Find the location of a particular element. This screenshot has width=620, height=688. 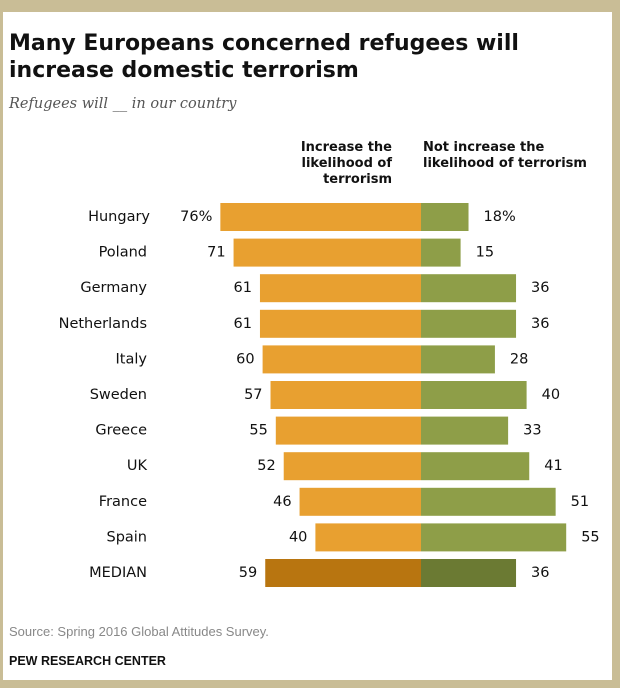

bar-not-increase-sweden is located at coordinates (474, 395).